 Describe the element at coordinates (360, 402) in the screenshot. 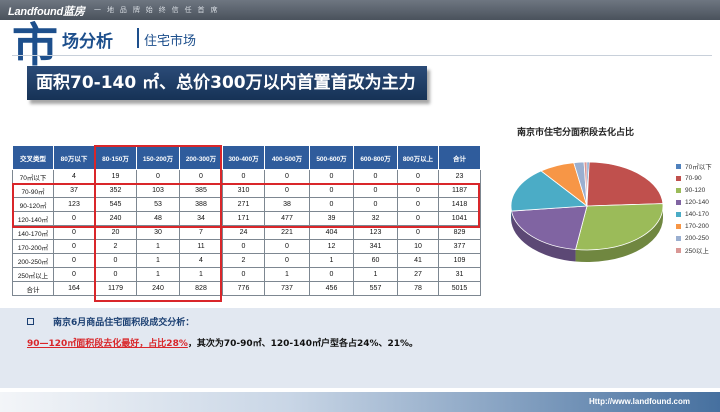

I see `footer-bar: Http://www.landfound.com` at that location.